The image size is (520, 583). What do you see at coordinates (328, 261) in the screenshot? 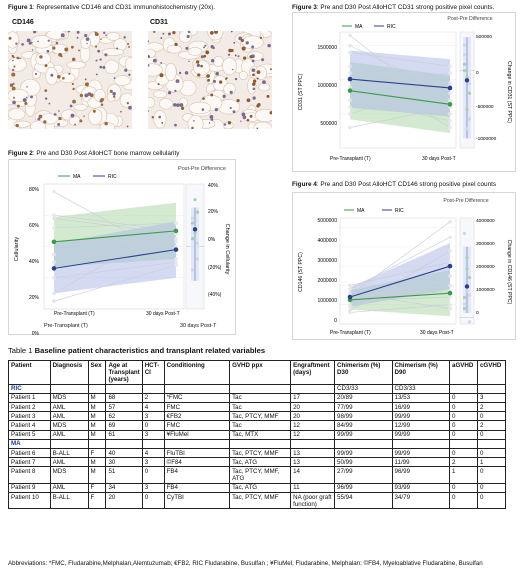
I see `ytick: 3000000` at bounding box center [328, 261].